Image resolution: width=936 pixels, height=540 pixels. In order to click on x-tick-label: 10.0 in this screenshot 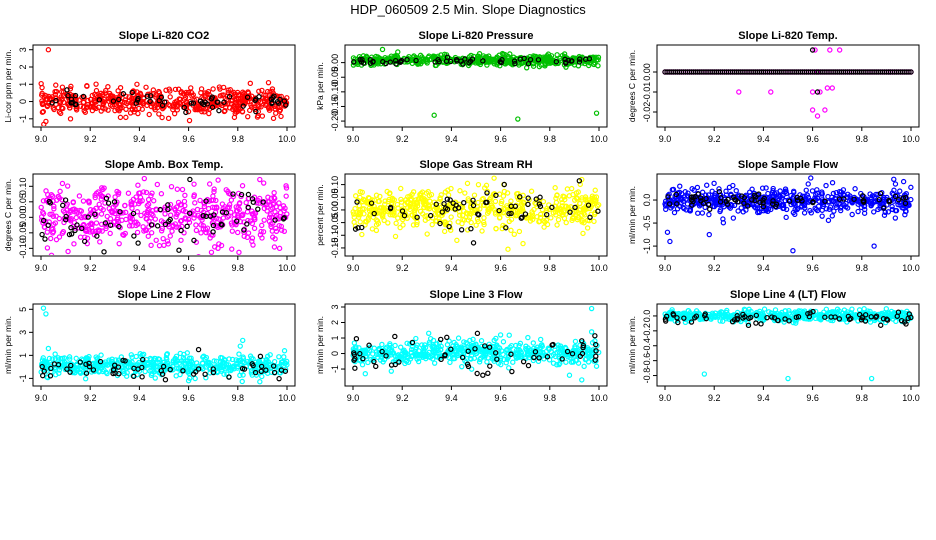, I will do `click(911, 268)`.